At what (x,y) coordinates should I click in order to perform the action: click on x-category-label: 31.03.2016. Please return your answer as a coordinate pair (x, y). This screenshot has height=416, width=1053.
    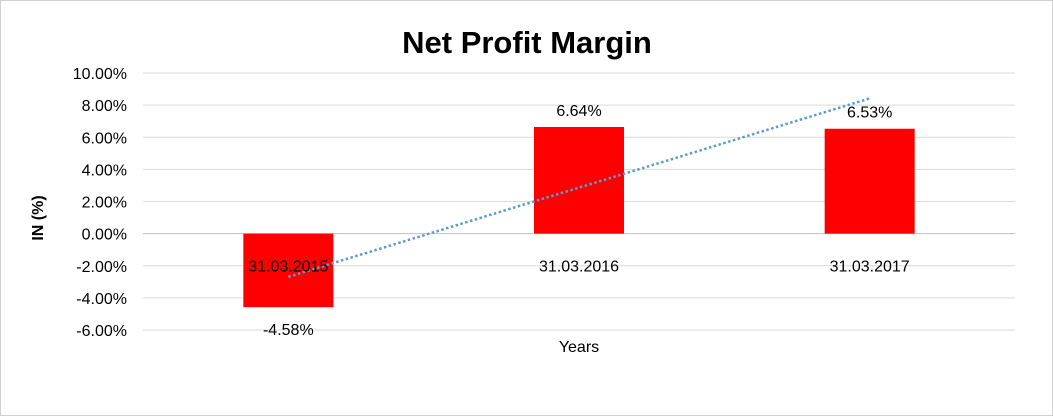
    Looking at the image, I should click on (579, 267).